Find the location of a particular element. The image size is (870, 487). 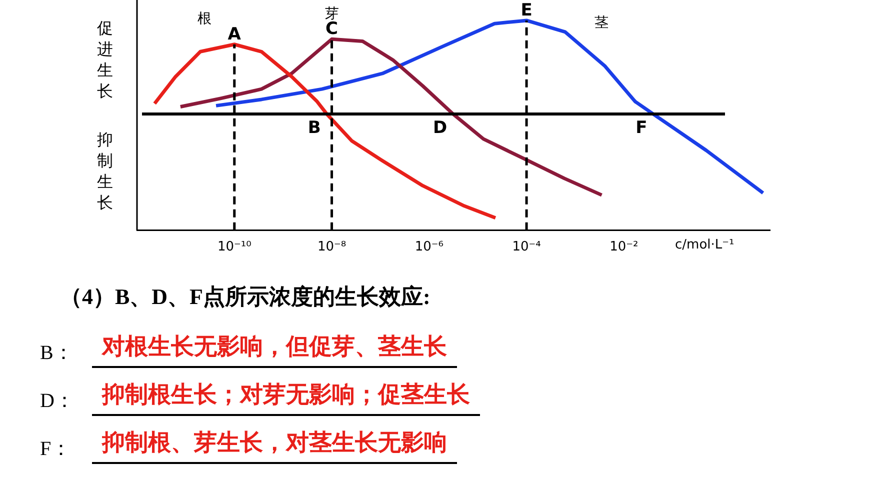

text: F： is located at coordinates (56, 449).